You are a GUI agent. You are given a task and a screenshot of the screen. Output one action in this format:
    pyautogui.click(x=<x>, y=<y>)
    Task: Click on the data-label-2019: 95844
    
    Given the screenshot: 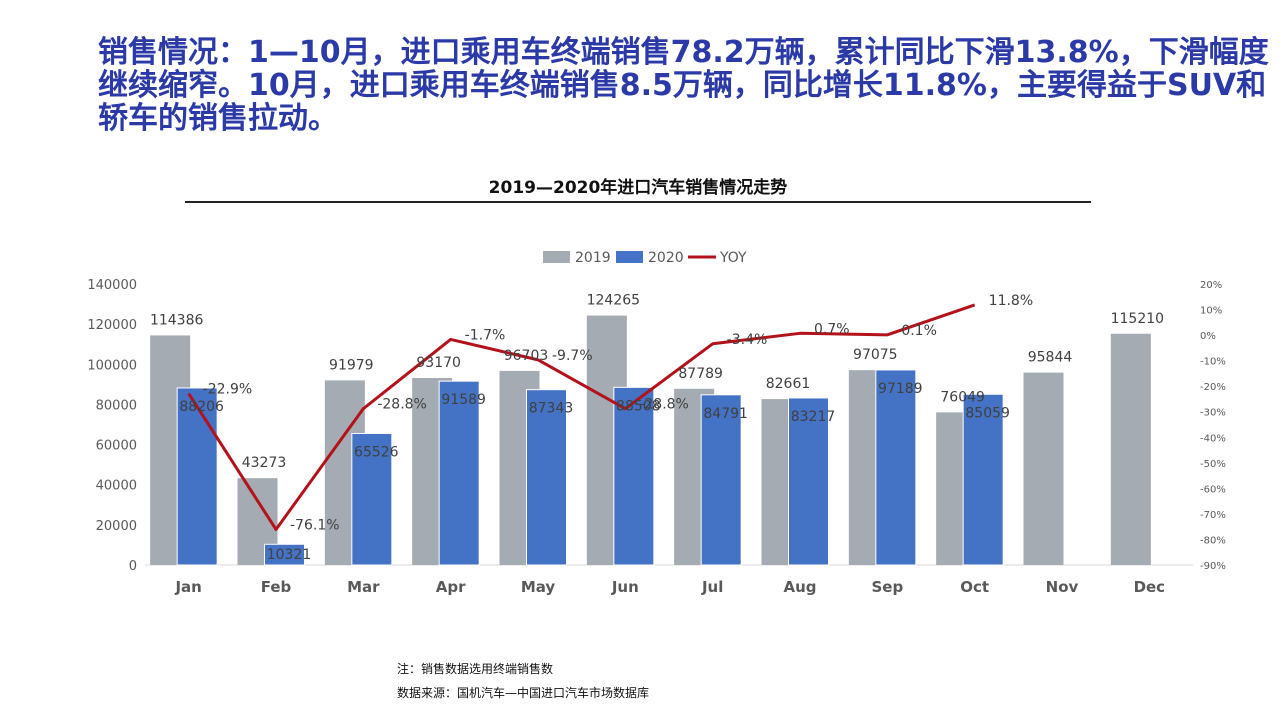 What is the action you would take?
    pyautogui.click(x=1050, y=358)
    